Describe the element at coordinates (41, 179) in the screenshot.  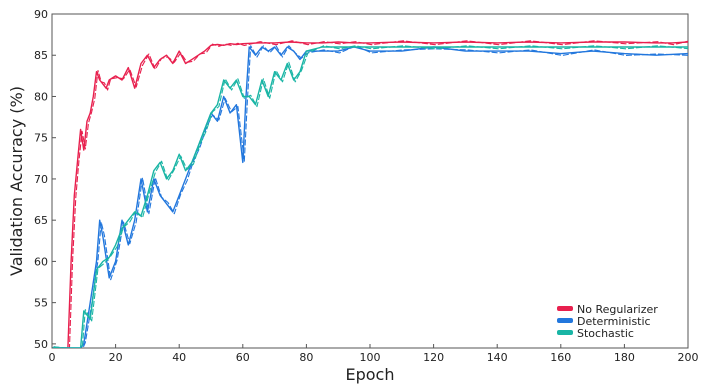
I see `y-tick-label: 70` at that location.